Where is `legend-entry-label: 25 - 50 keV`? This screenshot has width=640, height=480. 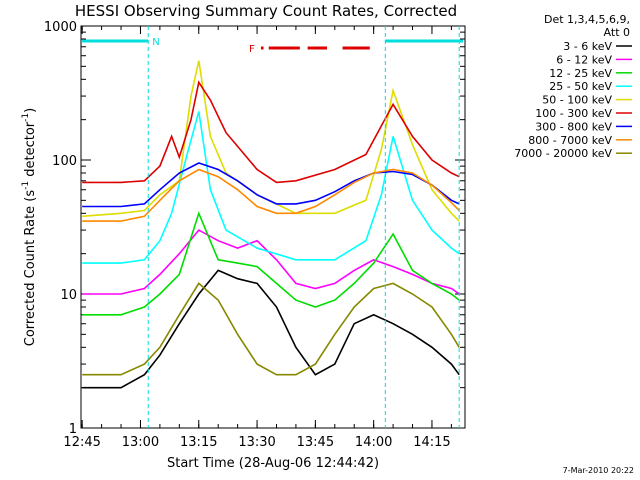 legend-entry-label: 25 - 50 keV is located at coordinates (580, 86).